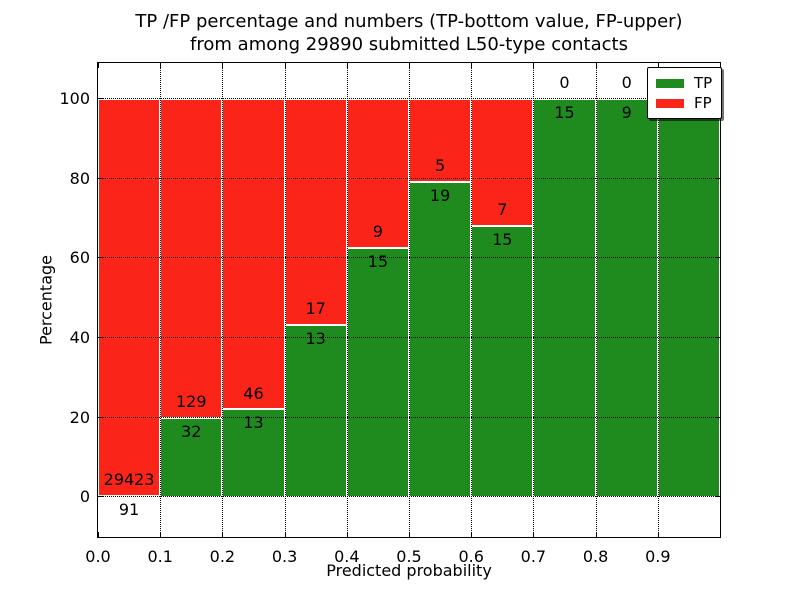 The width and height of the screenshot is (800, 600). I want to click on y-tick-label: 80, so click(79, 178).